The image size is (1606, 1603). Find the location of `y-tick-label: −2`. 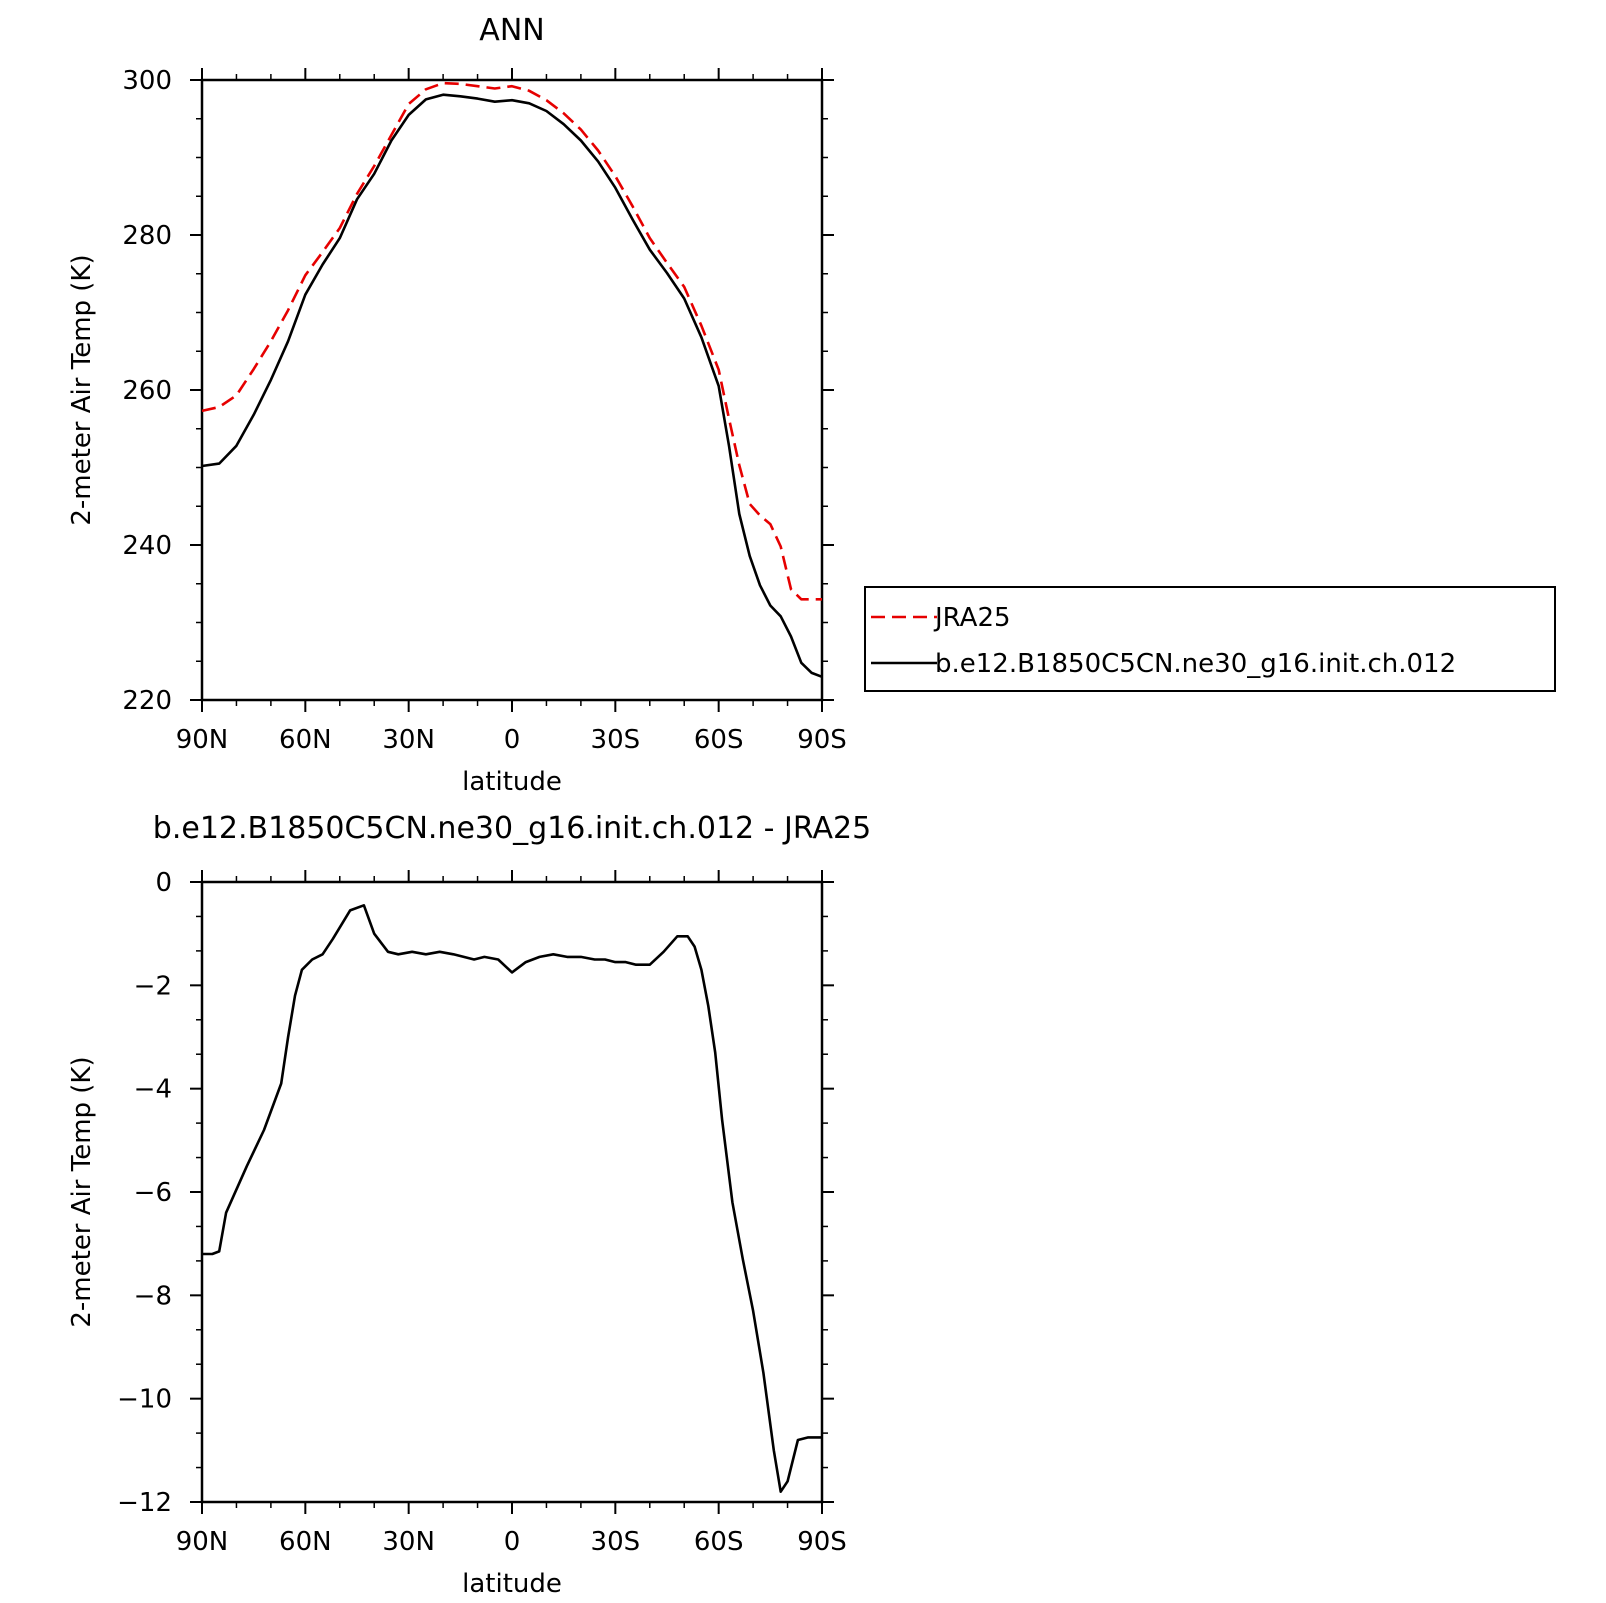

y-tick-label: −2 is located at coordinates (153, 986).